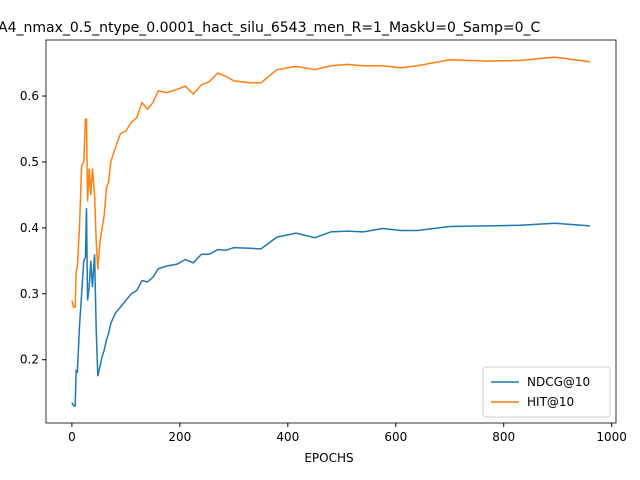 The height and width of the screenshot is (480, 640). I want to click on y-tick-label: 0.4, so click(29, 228).